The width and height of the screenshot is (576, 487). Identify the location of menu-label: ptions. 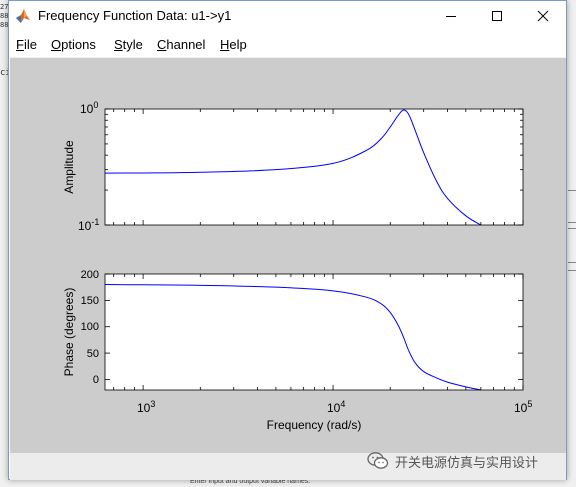
(78, 44).